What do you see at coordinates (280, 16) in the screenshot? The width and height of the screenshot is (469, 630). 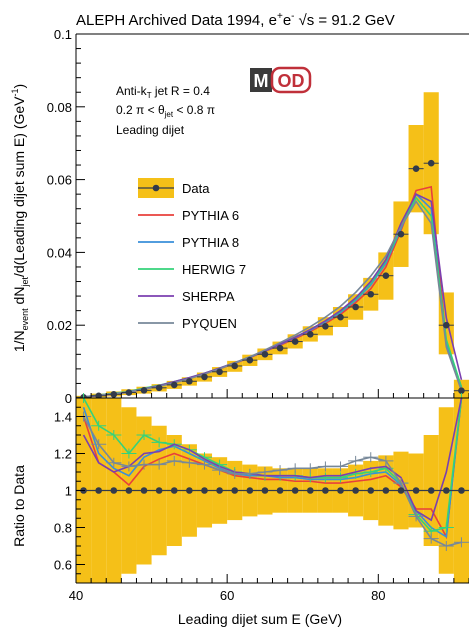 I see `title-sup: +` at bounding box center [280, 16].